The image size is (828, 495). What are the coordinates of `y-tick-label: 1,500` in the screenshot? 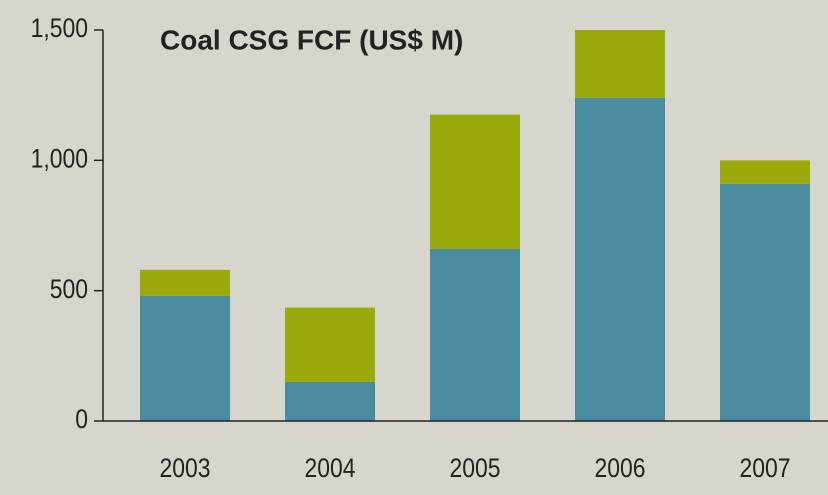 It's located at (59, 28).